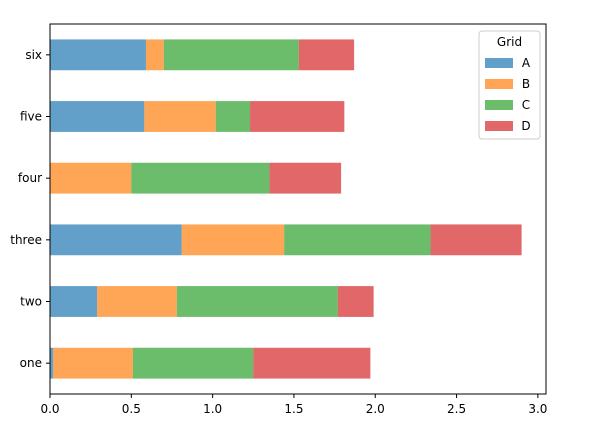 This screenshot has width=590, height=432. Describe the element at coordinates (499, 105) in the screenshot. I see `legend-swatch-C` at that location.